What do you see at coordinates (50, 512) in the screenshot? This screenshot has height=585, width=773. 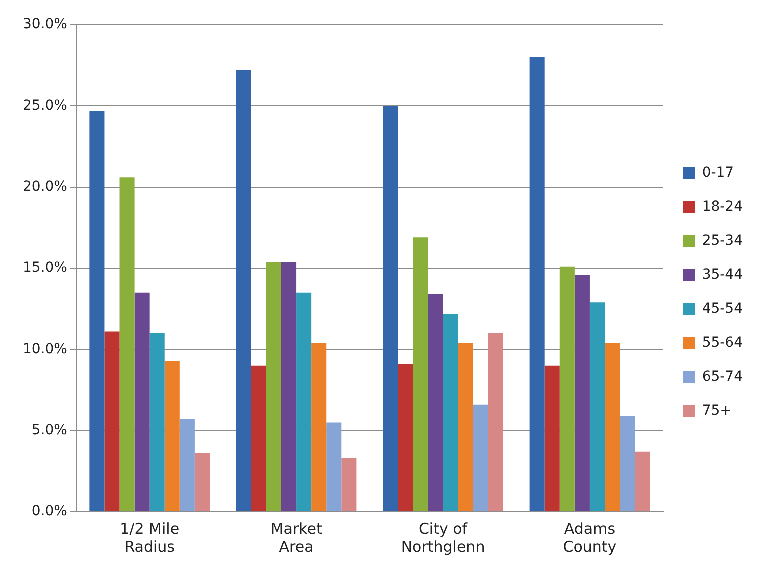 I see `y-tick-label: 0.0%` at bounding box center [50, 512].